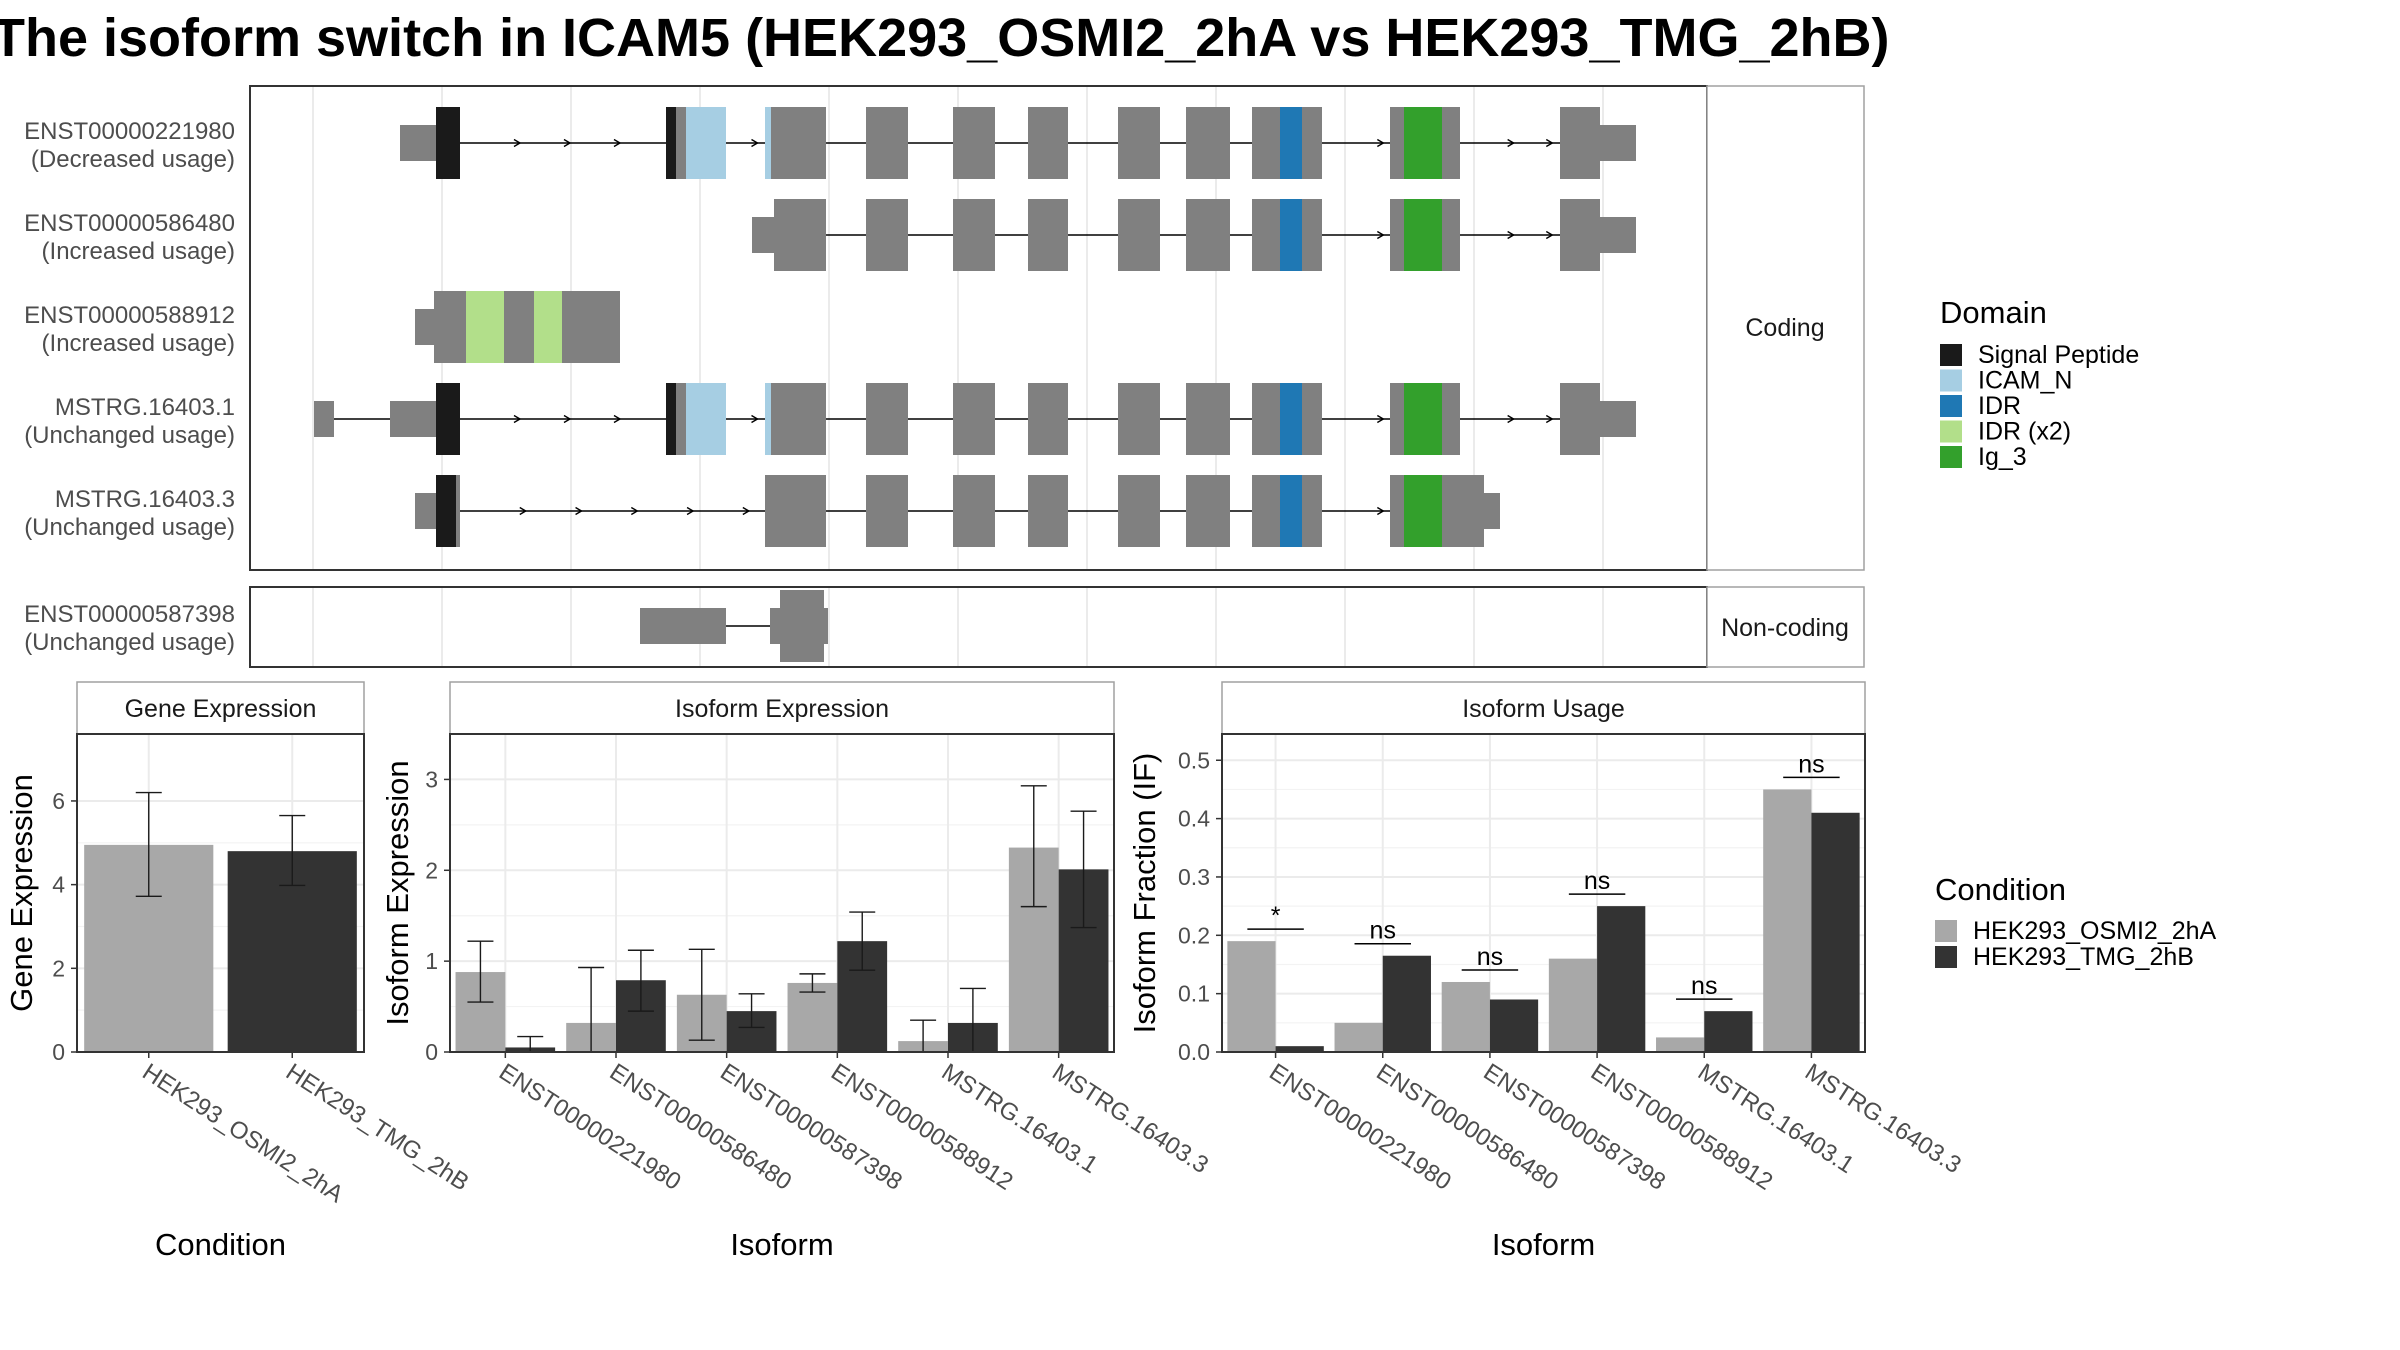  I want to click on transcript-usage-label: (Increased usage), so click(138, 343).